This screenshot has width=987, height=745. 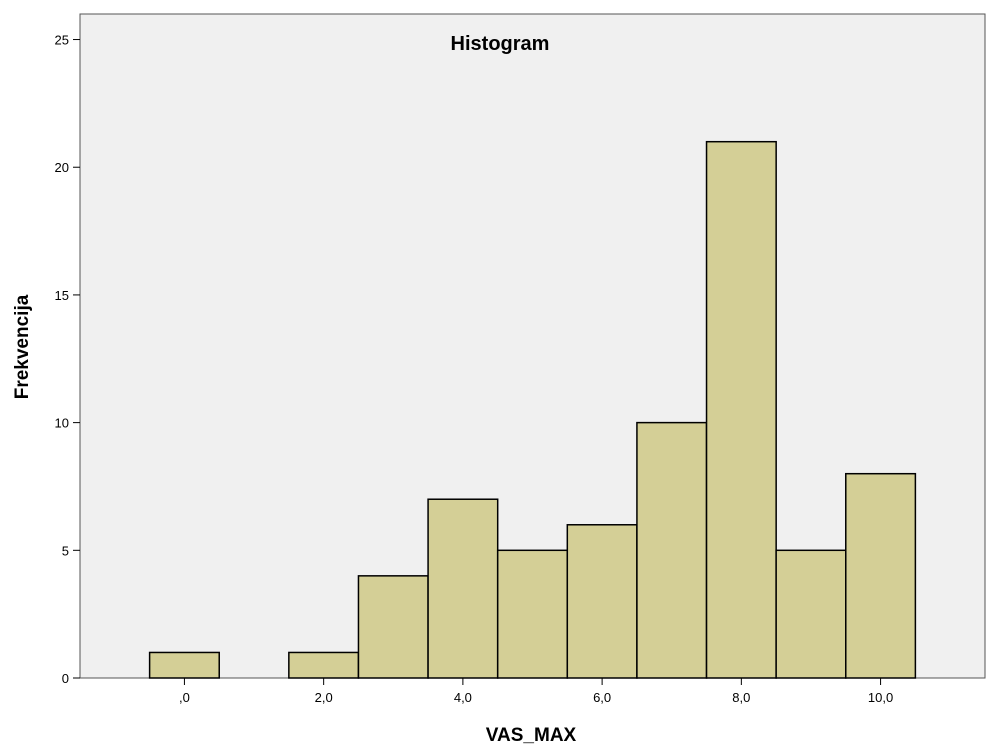 I want to click on y-tick-label: 25, so click(x=62, y=40).